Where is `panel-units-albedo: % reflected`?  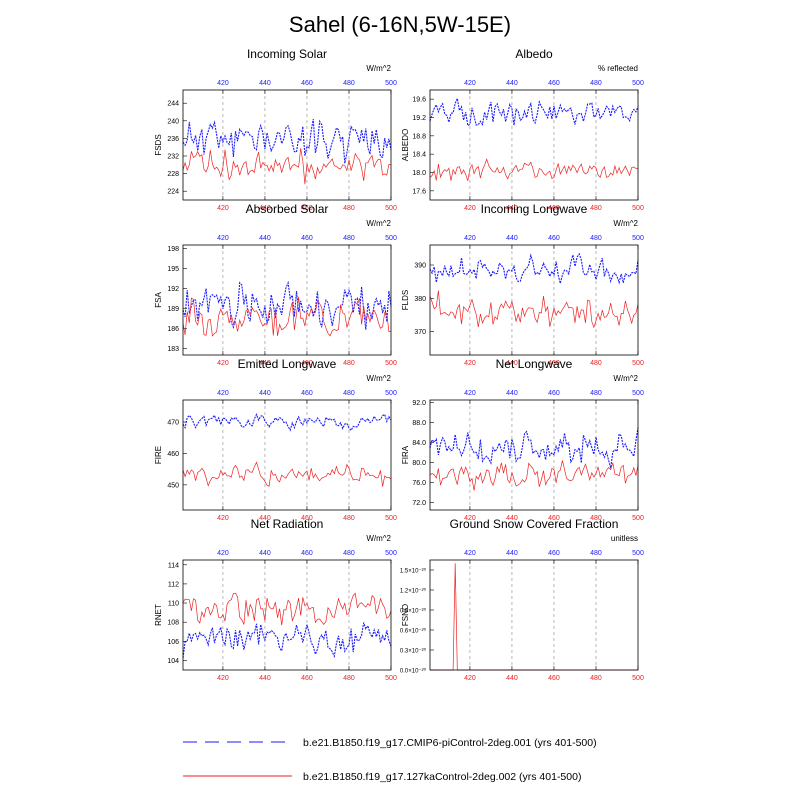 panel-units-albedo: % reflected is located at coordinates (618, 68).